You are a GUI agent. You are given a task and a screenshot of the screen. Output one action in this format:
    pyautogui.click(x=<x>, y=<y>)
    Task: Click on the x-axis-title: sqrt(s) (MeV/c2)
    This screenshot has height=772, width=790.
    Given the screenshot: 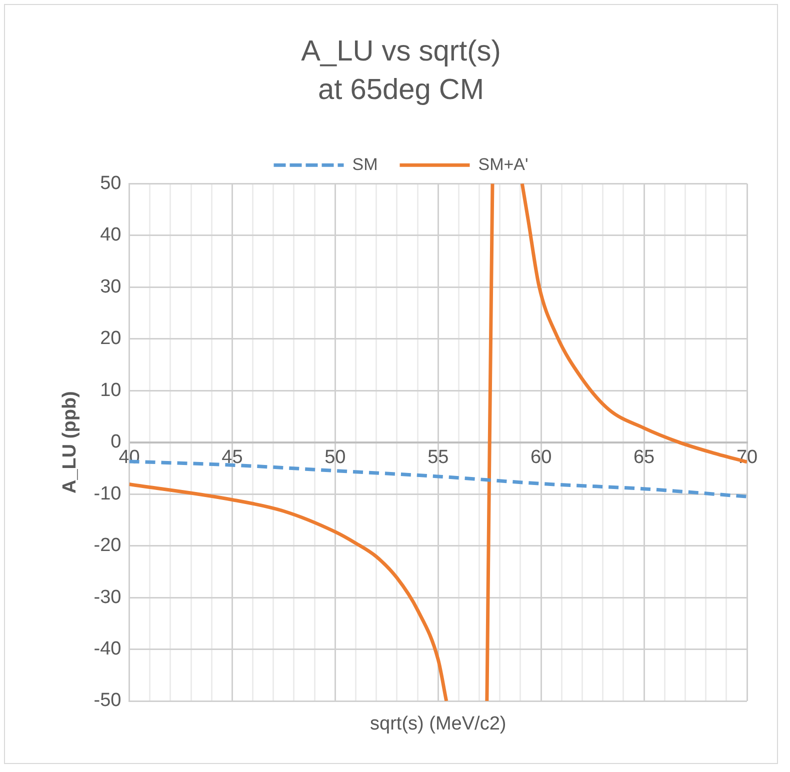 What is the action you would take?
    pyautogui.click(x=438, y=724)
    